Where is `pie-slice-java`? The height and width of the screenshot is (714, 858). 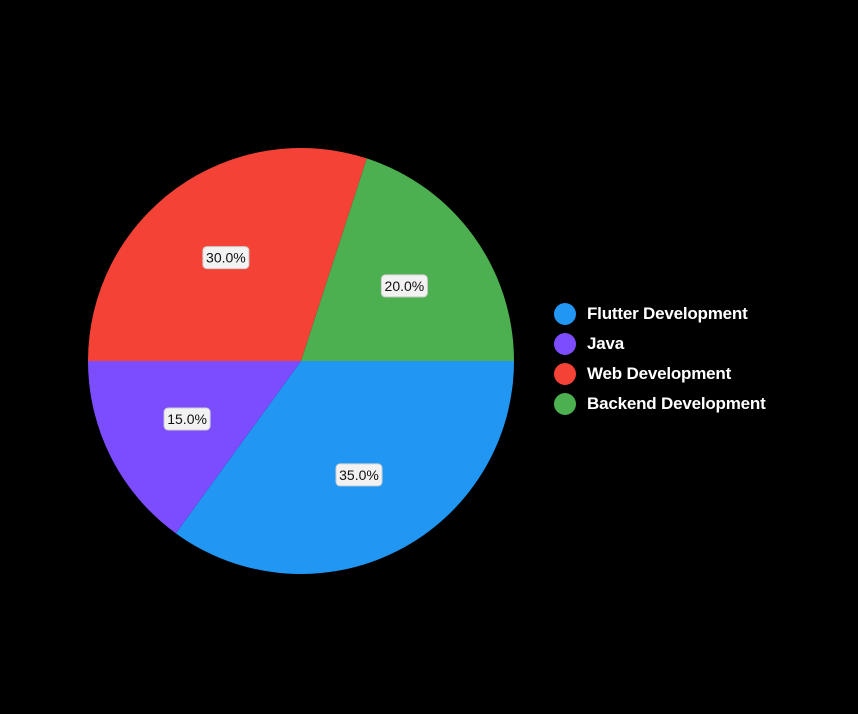 pie-slice-java is located at coordinates (194, 447).